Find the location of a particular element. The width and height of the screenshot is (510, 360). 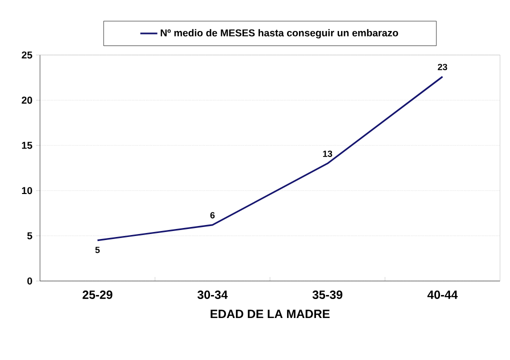

y-tick-label: 20 is located at coordinates (27, 100).